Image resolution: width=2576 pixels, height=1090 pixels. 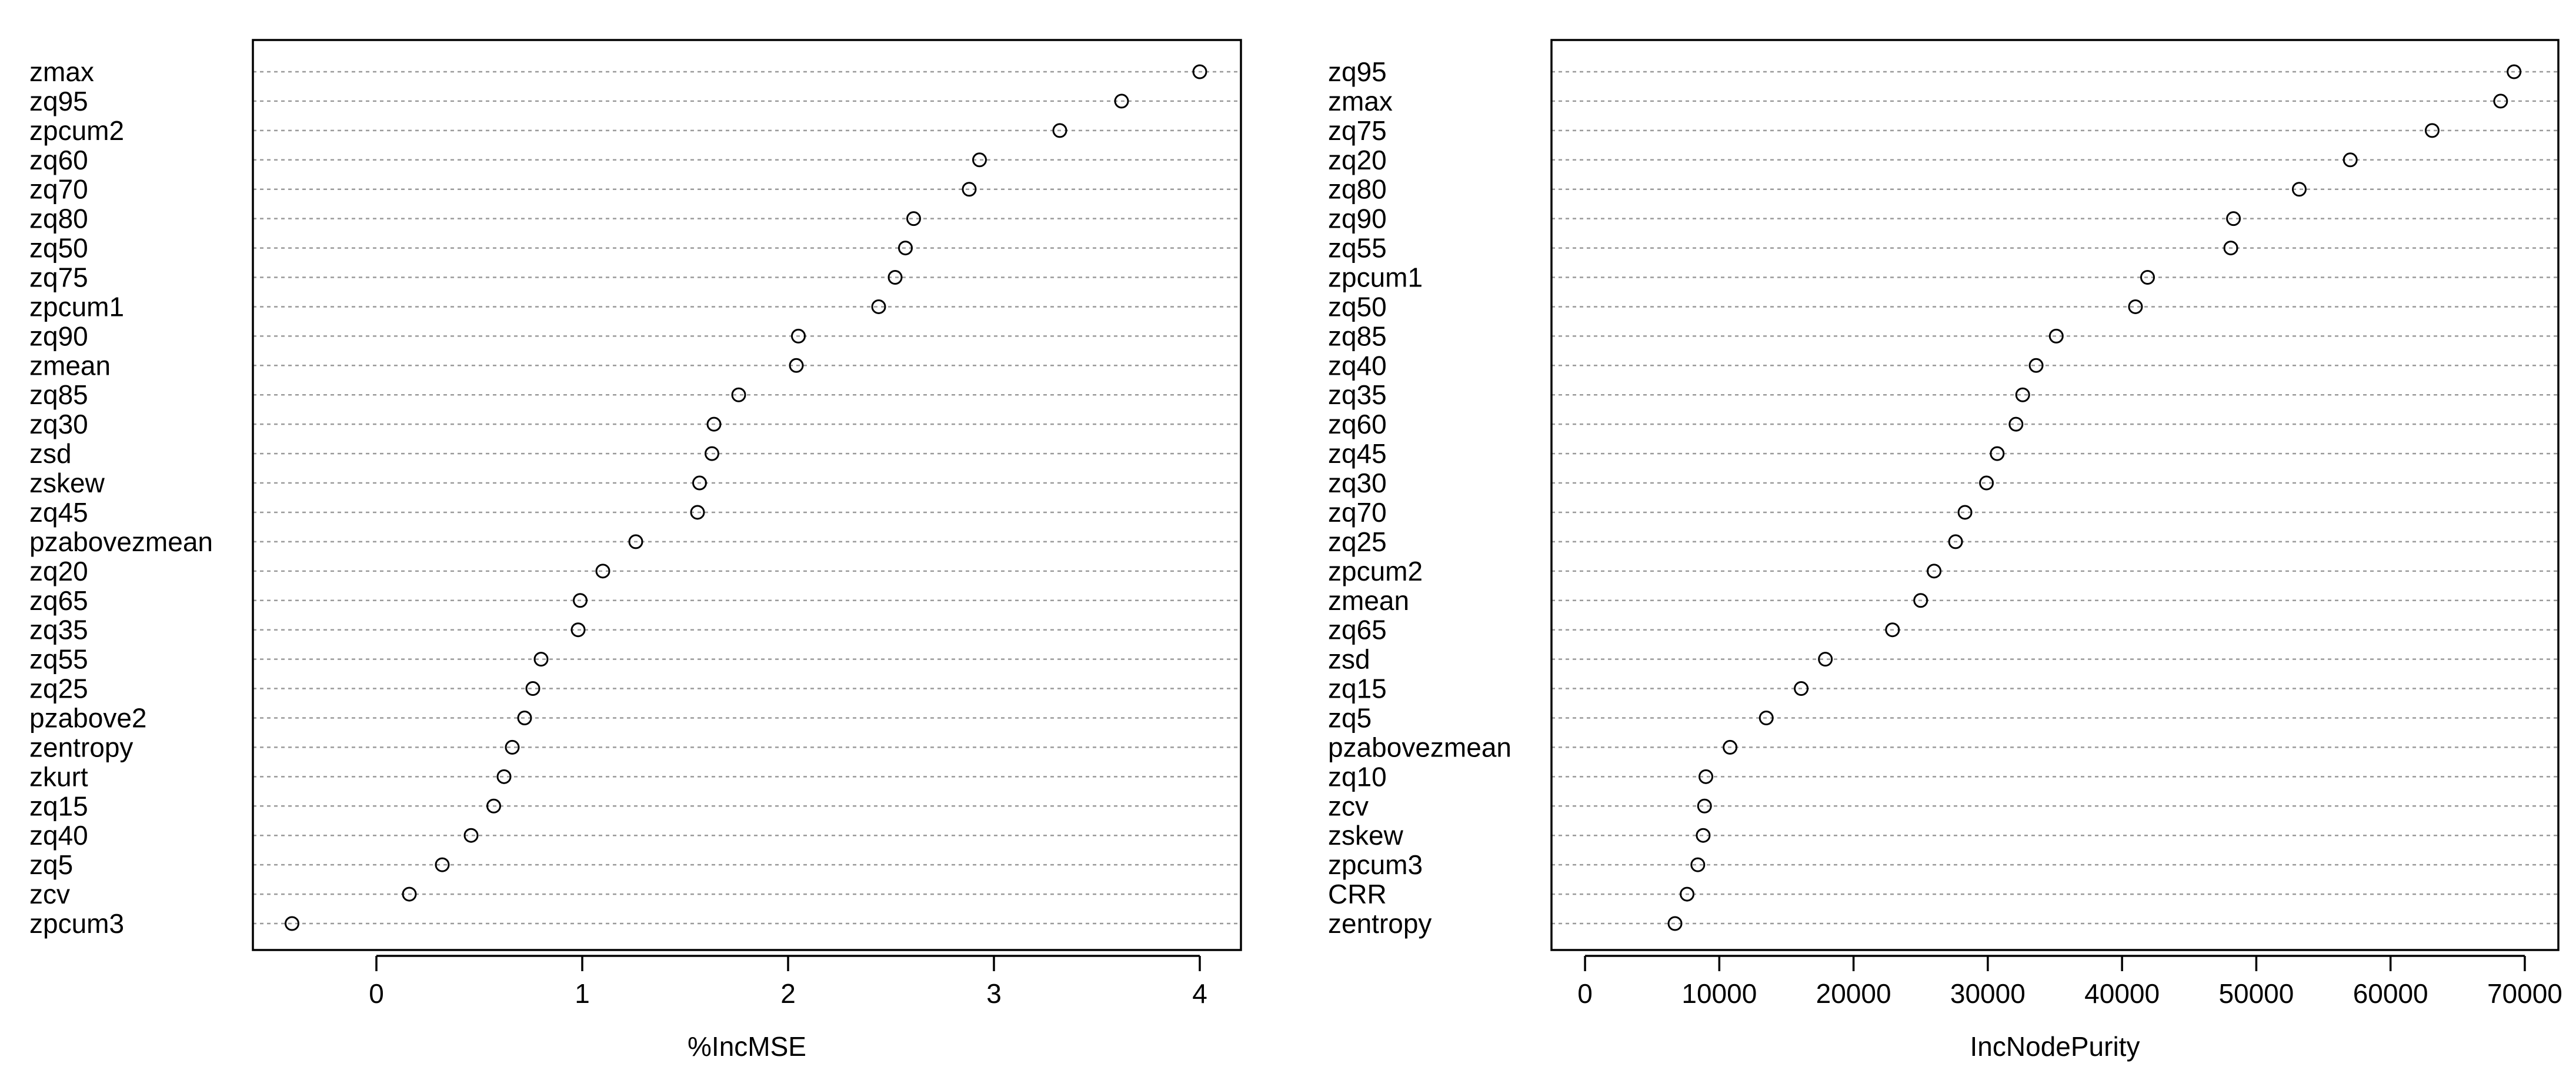 What do you see at coordinates (1357, 776) in the screenshot?
I see `category-label: zq10` at bounding box center [1357, 776].